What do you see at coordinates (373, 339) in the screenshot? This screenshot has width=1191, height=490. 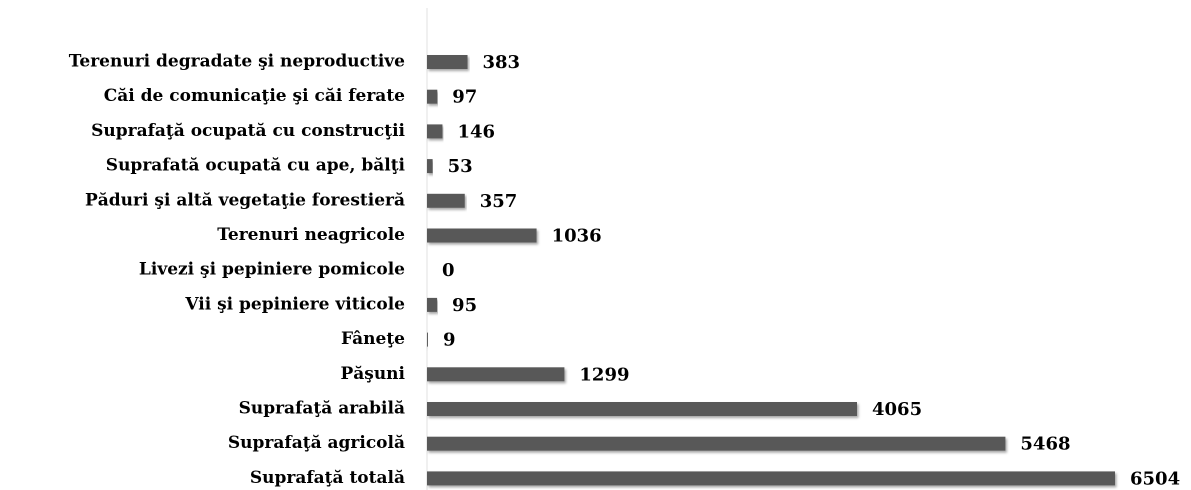 I see `category-label: Fâneţe` at bounding box center [373, 339].